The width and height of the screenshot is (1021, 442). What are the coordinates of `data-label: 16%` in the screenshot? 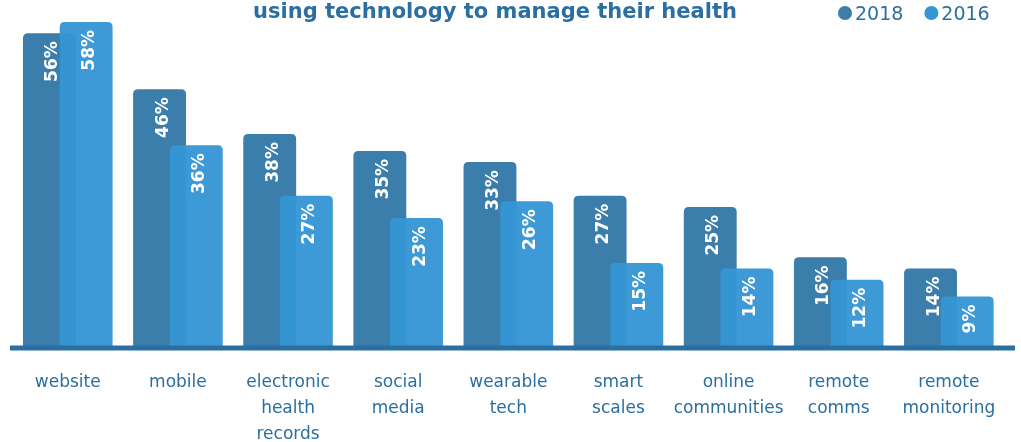 It's located at (822, 286).